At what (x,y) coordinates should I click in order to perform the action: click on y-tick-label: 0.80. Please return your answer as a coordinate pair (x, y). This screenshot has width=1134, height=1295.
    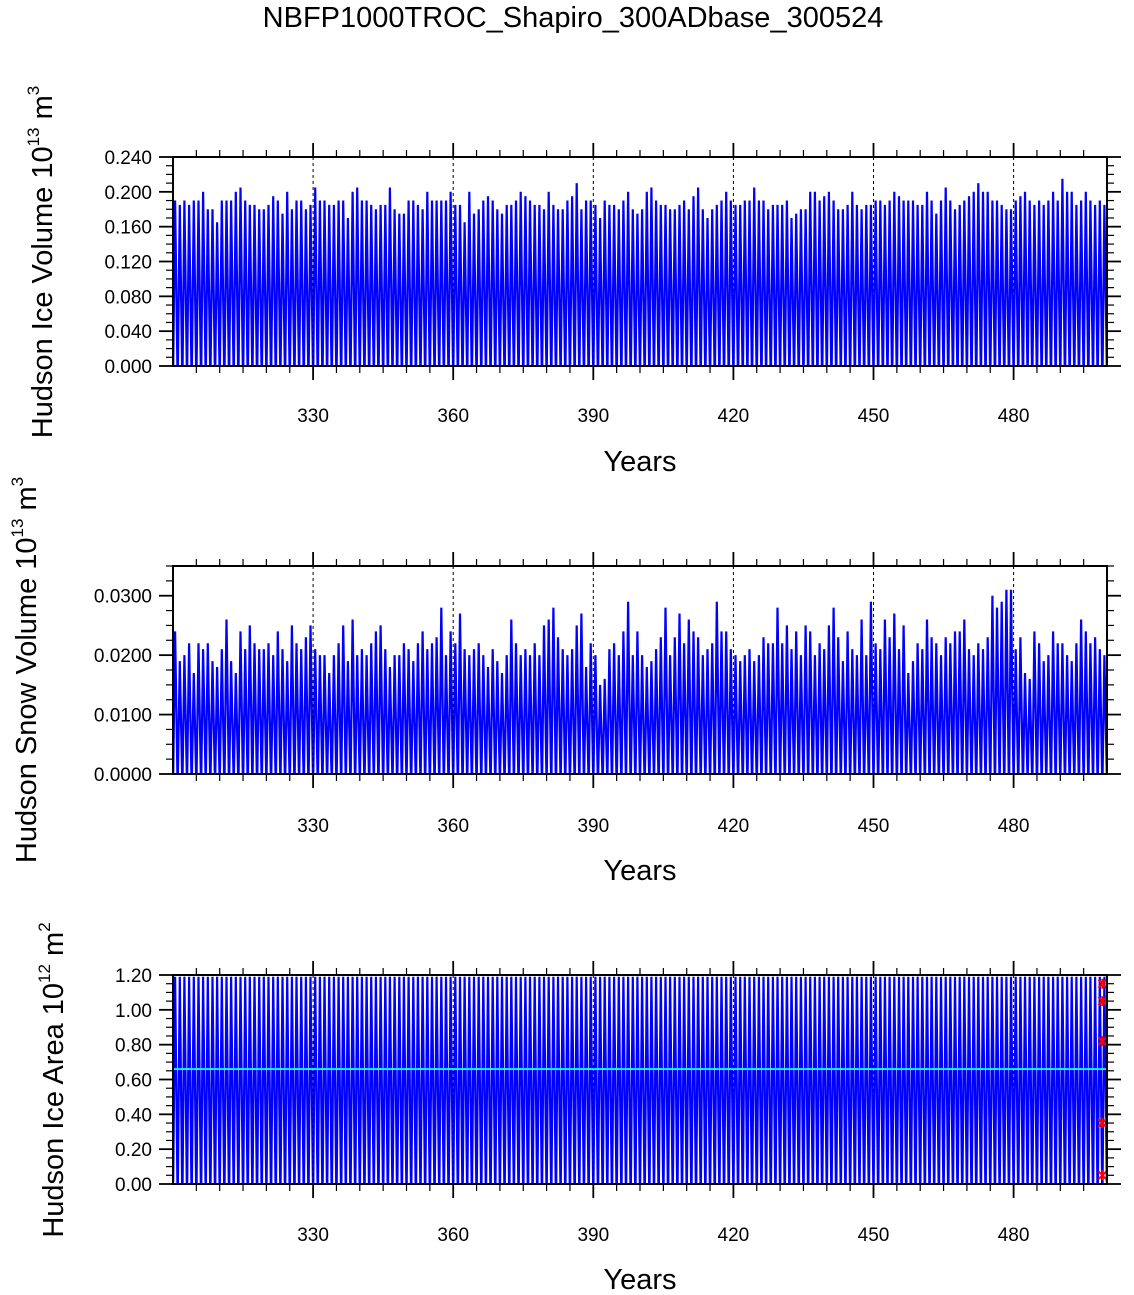
    Looking at the image, I should click on (133, 1046).